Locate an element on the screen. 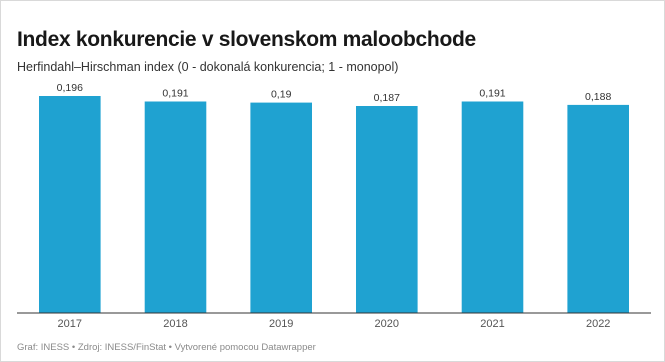  bar-2020 is located at coordinates (387, 209).